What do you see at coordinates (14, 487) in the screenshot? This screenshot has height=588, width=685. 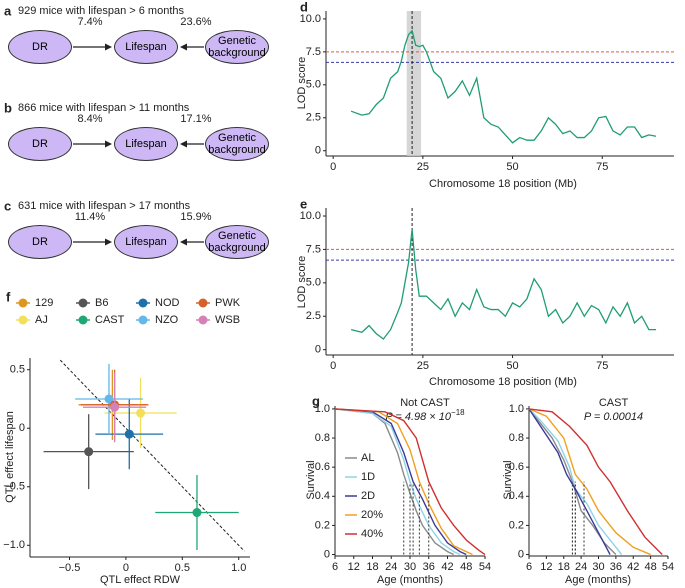 I see `y-tick-label: −0.5` at bounding box center [14, 487].